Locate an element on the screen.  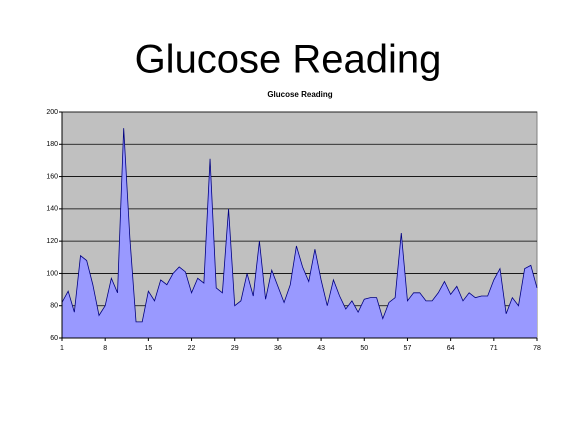
x-tick-label: 29 is located at coordinates (235, 348).